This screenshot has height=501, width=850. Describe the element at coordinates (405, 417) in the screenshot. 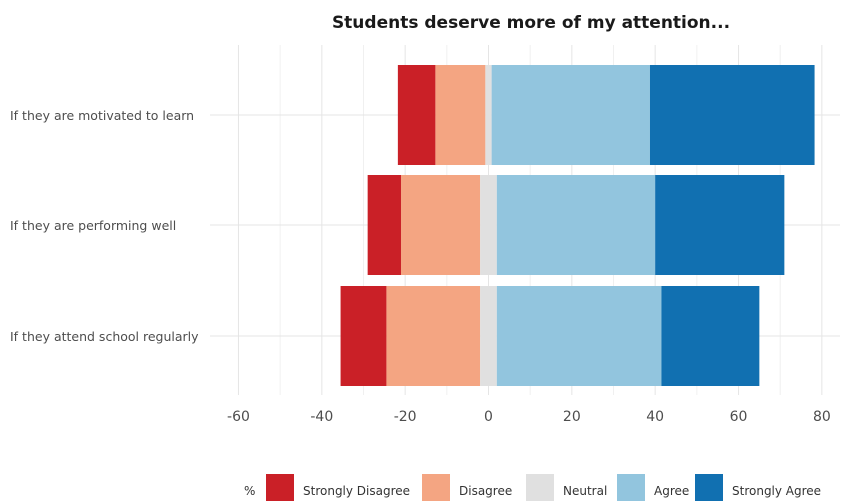

I see `x-tick-label: -20` at that location.